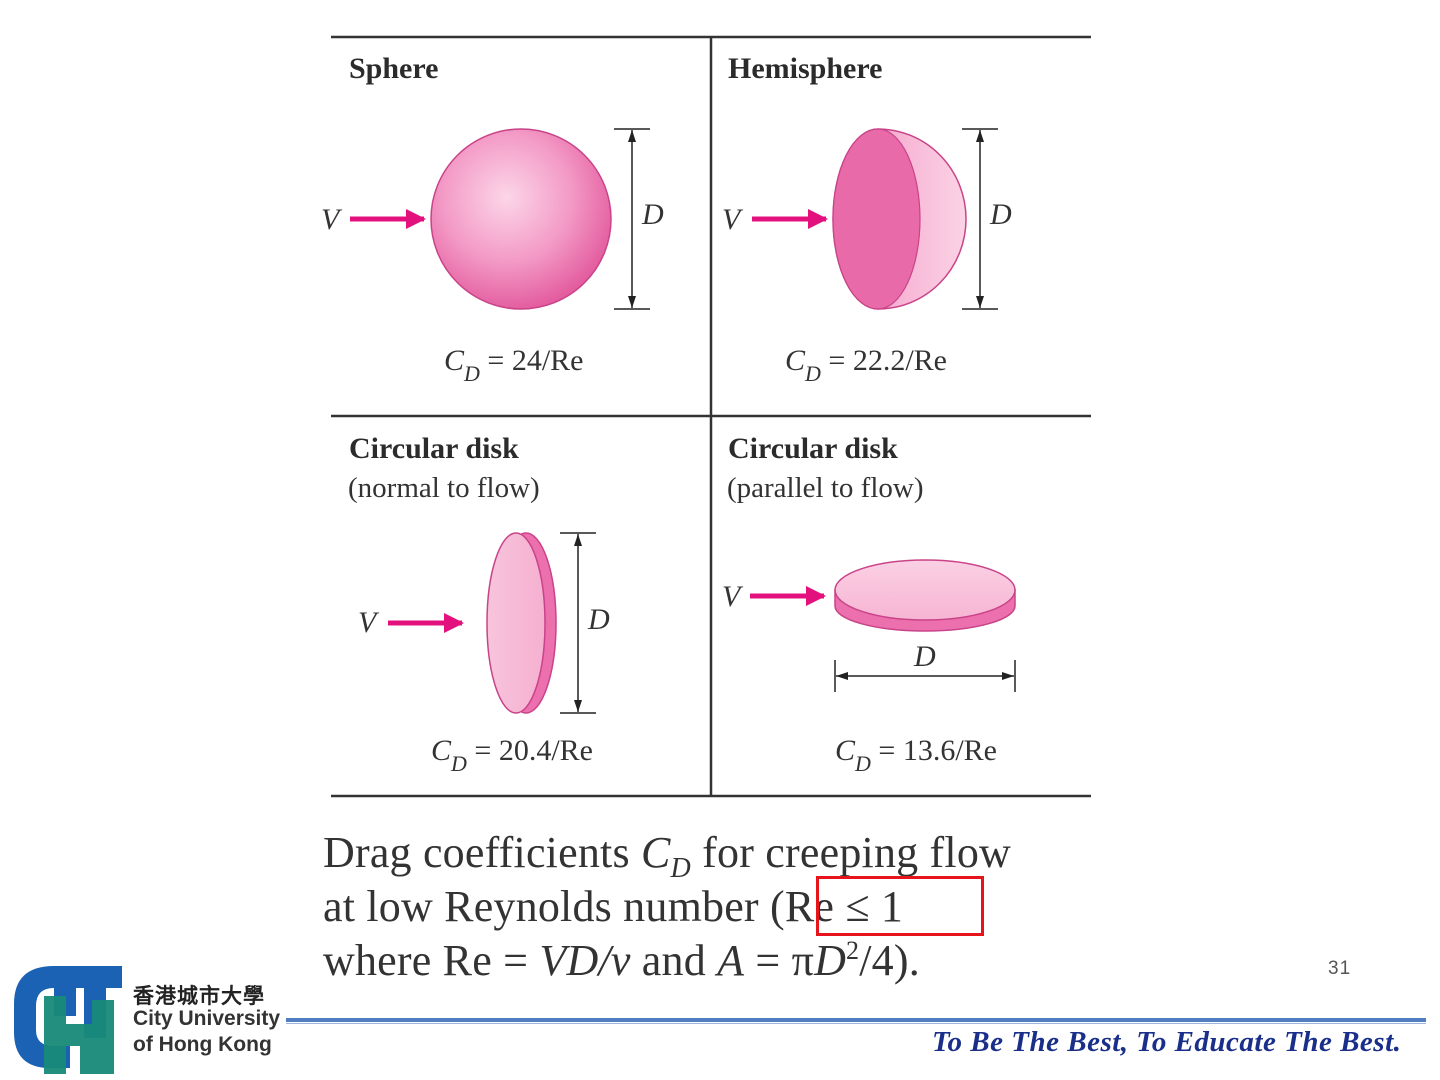 The width and height of the screenshot is (1440, 1080). What do you see at coordinates (830, 960) in the screenshot?
I see `diameter-symbol: D` at bounding box center [830, 960].